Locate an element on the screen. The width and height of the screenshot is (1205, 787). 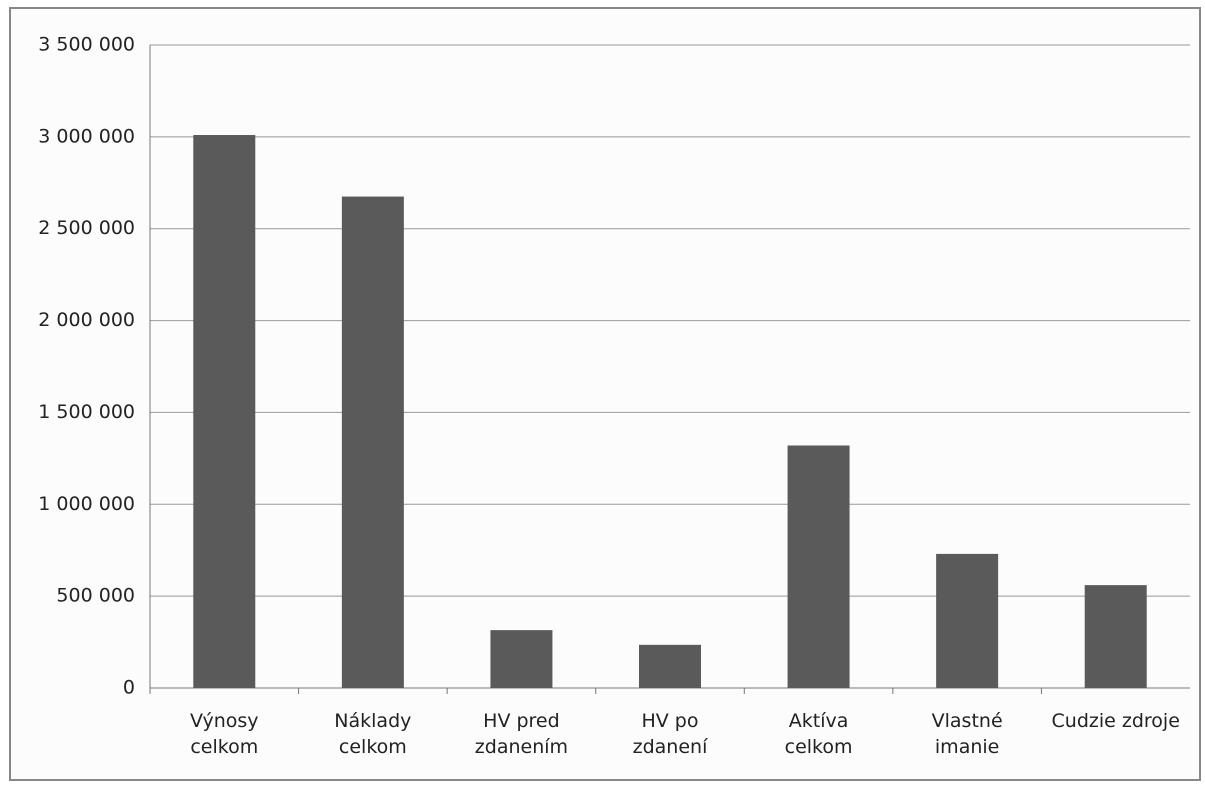
y-tick-label: 1 000 000 is located at coordinates (86, 504).